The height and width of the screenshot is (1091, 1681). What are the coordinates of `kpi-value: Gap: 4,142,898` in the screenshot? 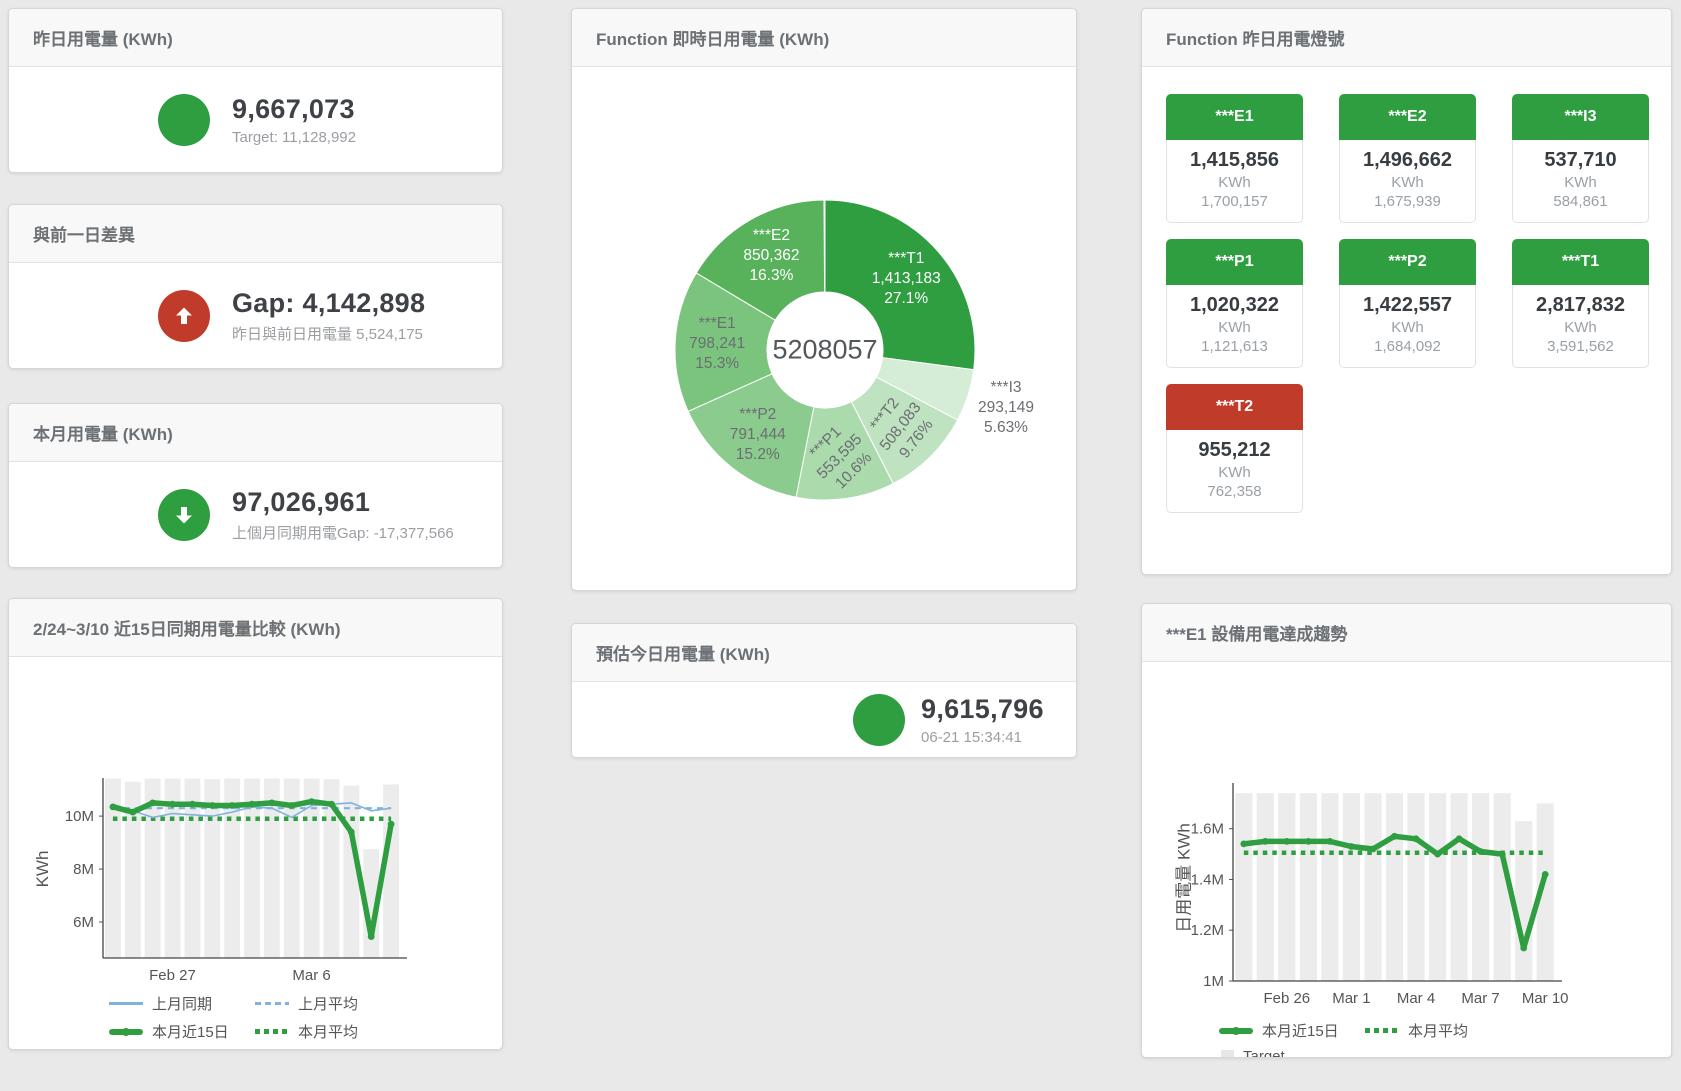 It's located at (329, 302).